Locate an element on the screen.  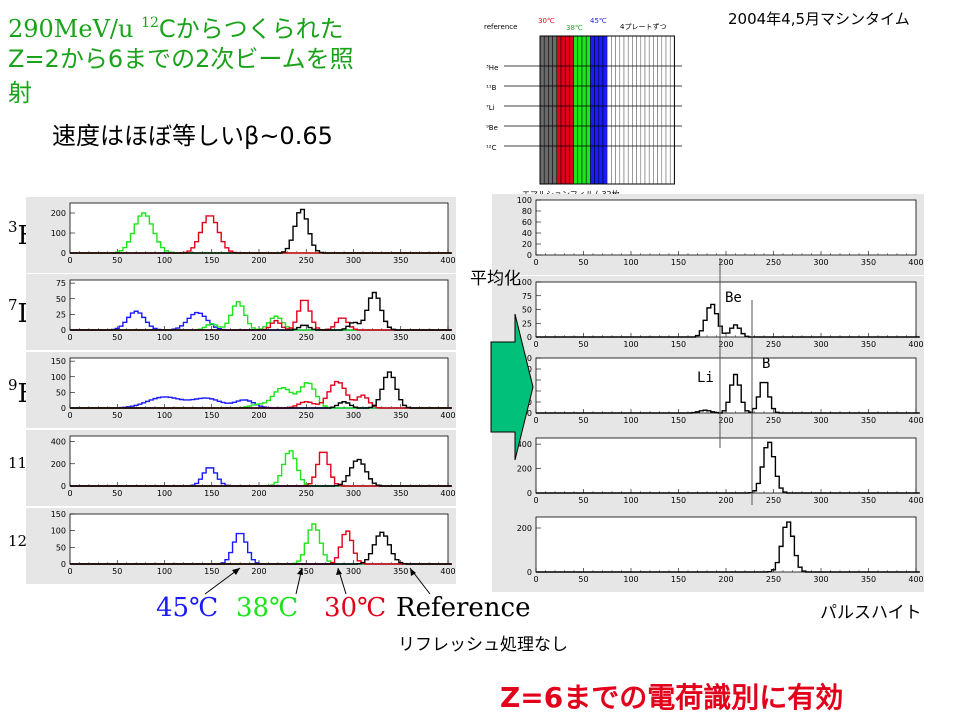
averaging-label: 平均化 is located at coordinates (495, 279).